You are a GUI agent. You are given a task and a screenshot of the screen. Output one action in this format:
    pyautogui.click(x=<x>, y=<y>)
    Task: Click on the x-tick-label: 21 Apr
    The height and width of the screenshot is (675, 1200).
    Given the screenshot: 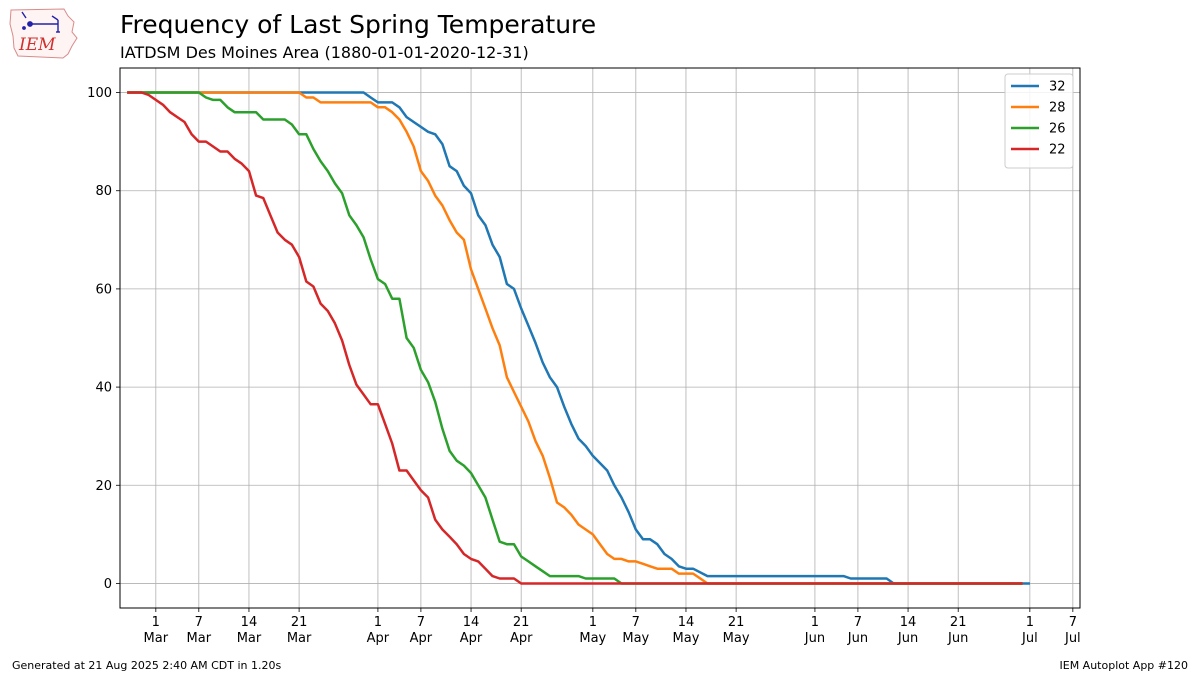 What is the action you would take?
    pyautogui.click(x=521, y=630)
    